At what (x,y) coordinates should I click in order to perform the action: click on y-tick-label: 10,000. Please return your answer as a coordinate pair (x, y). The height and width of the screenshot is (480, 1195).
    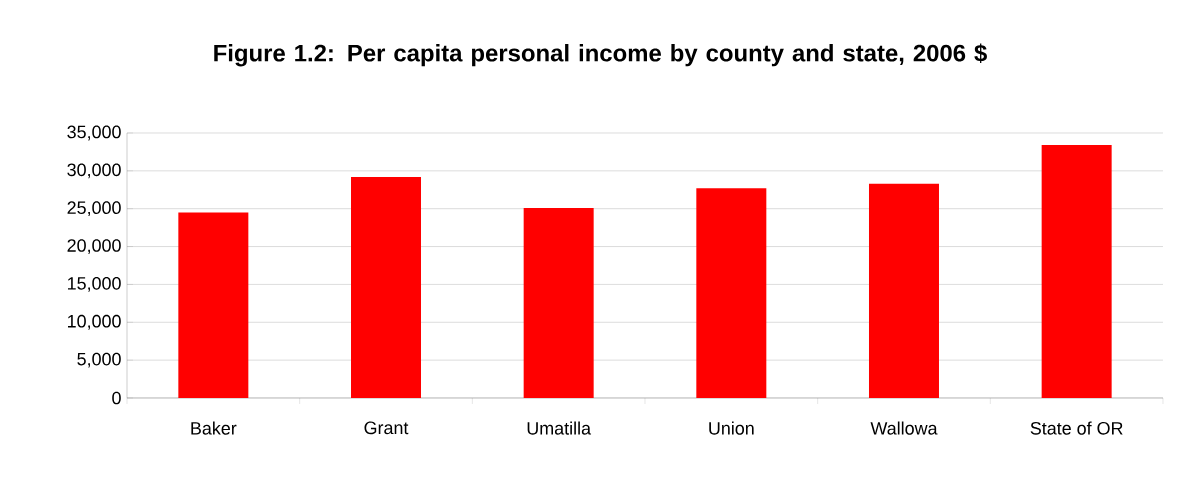
    Looking at the image, I should click on (94, 322).